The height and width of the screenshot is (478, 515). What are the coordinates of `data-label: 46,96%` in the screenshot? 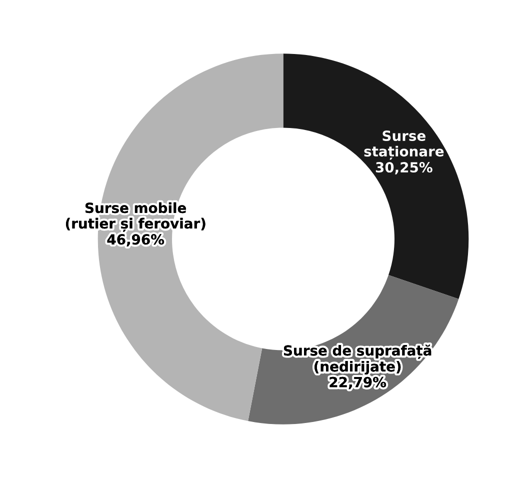 It's located at (135, 240).